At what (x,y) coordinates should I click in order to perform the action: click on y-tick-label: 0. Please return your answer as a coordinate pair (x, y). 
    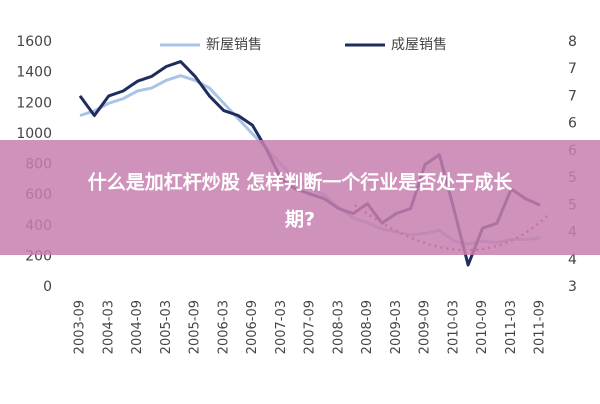
    Looking at the image, I should click on (47, 287).